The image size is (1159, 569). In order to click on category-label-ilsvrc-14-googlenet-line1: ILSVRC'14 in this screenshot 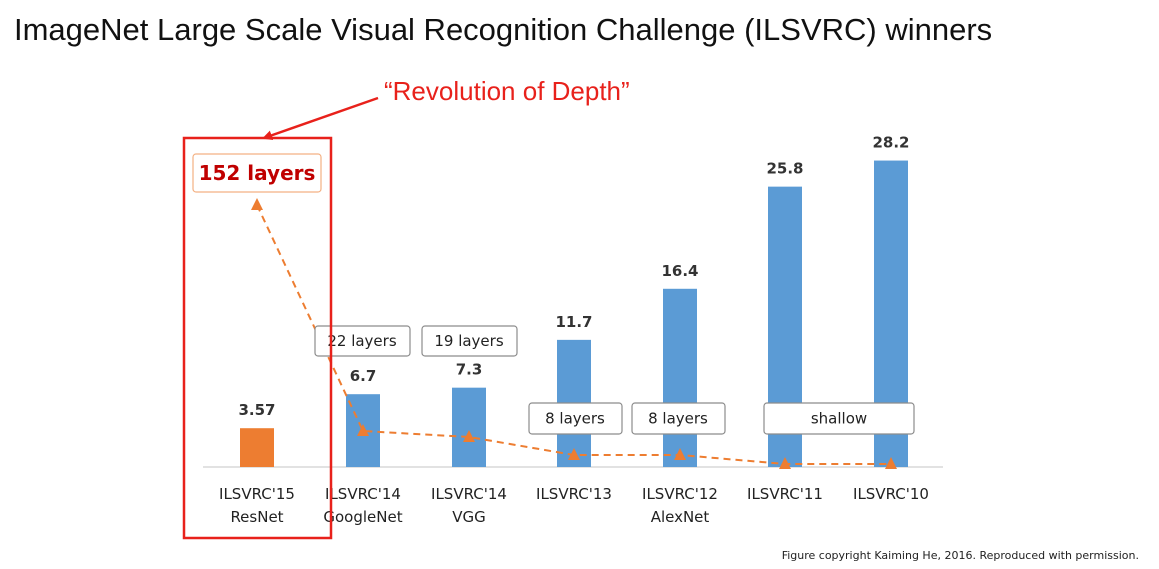, I will do `click(363, 494)`.